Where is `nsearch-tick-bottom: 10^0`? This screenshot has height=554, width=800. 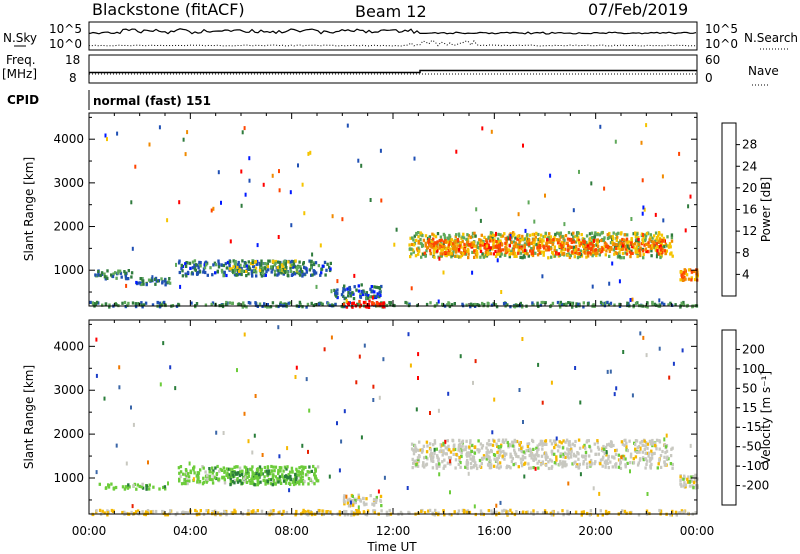
nsearch-tick-bottom: 10^0 is located at coordinates (721, 44).